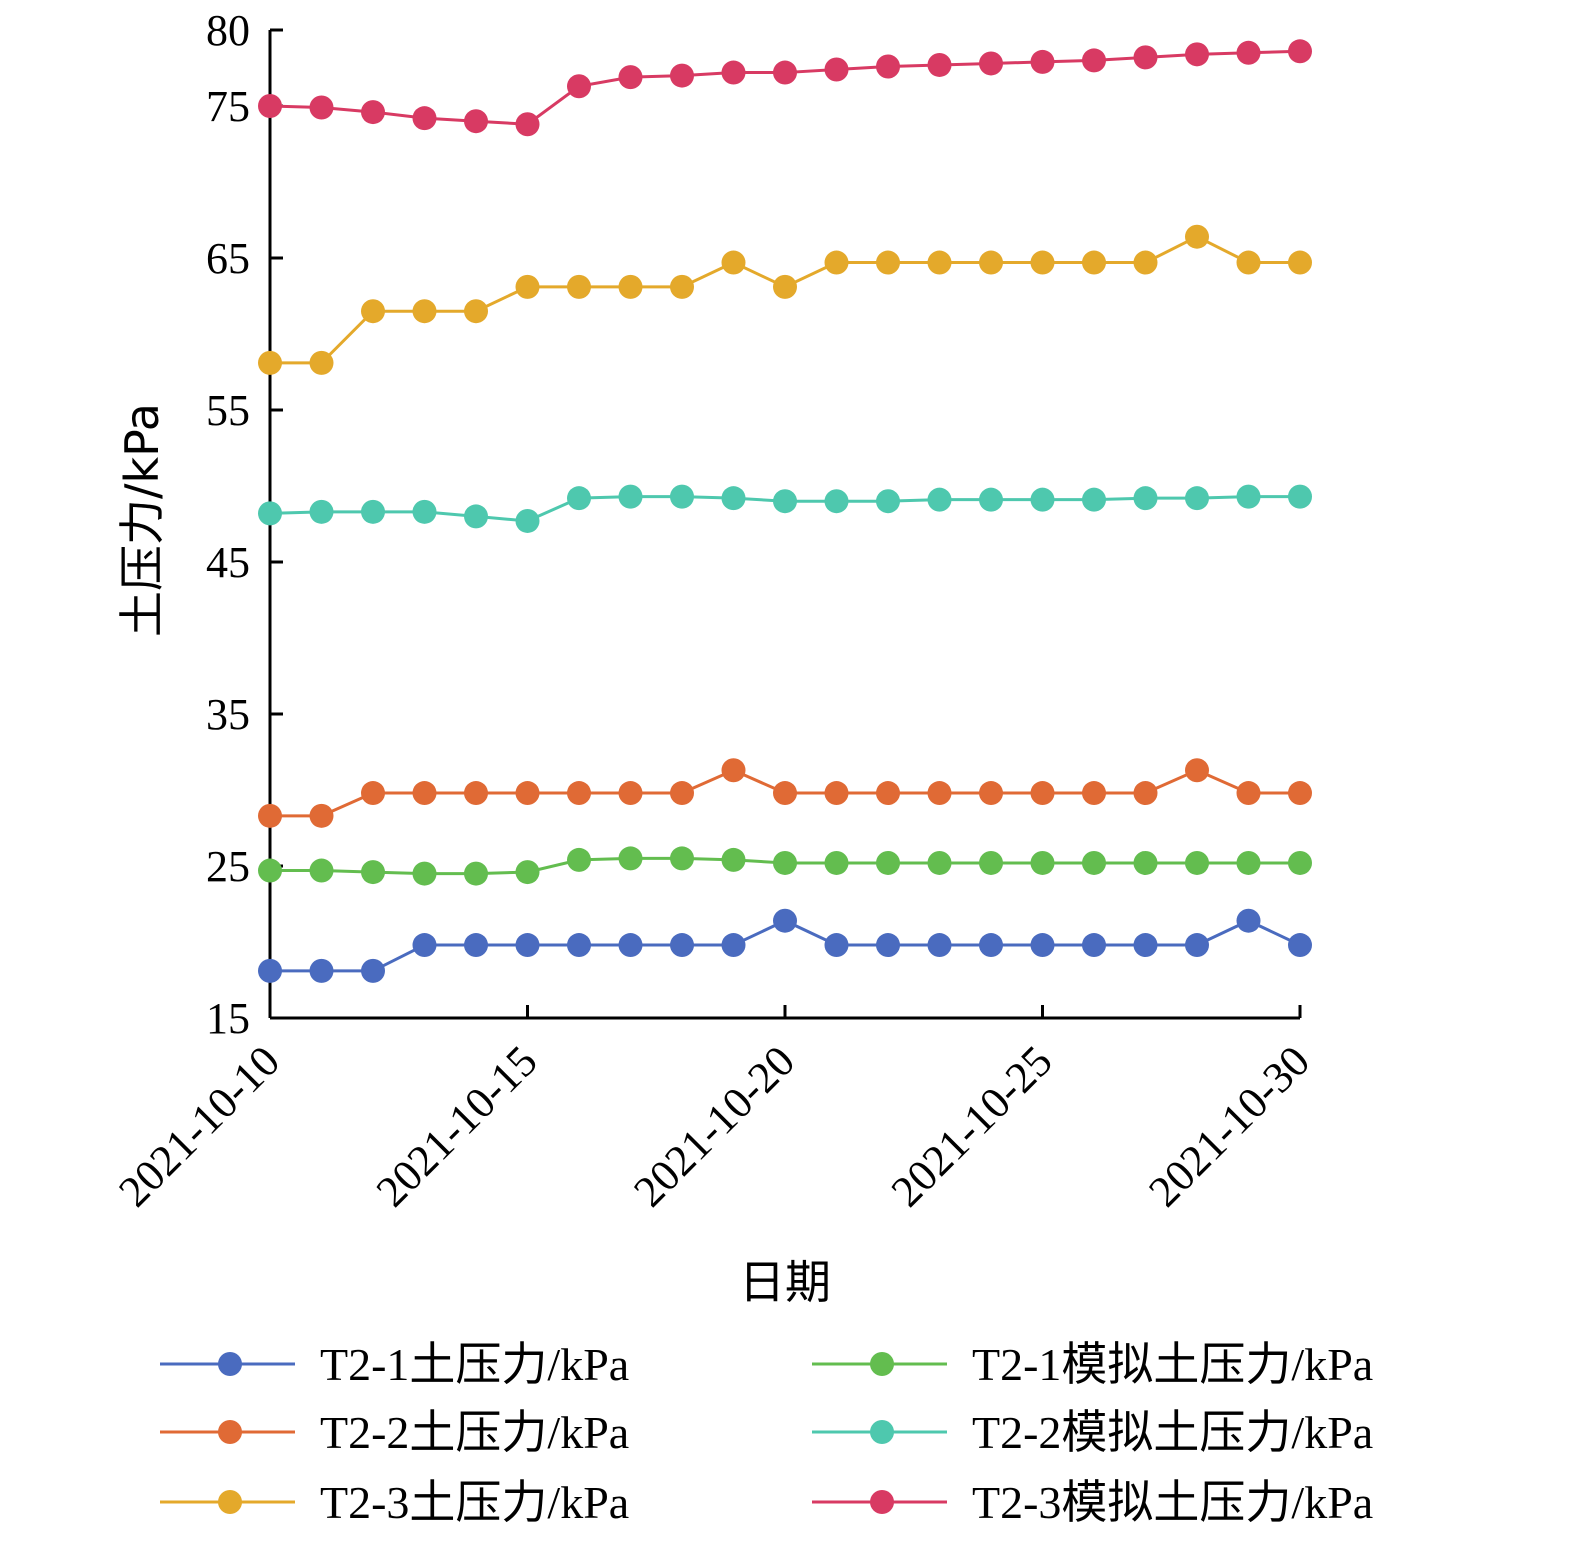 This screenshot has height=1545, width=1575. Describe the element at coordinates (474, 1364) in the screenshot. I see `legend-label: T2-1土压力/kPa` at that location.